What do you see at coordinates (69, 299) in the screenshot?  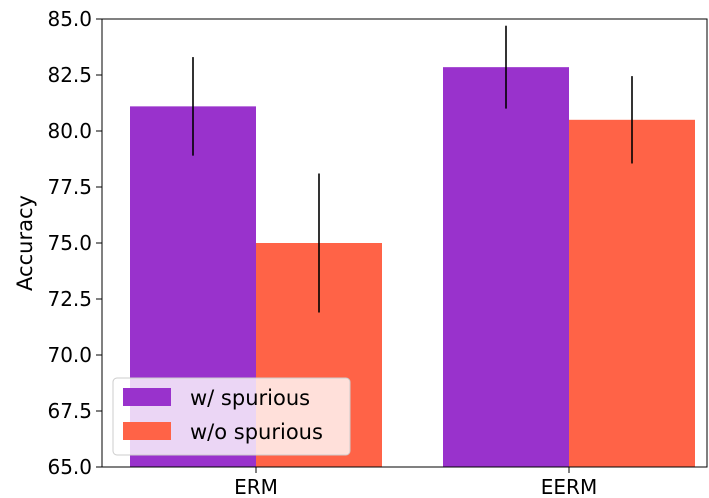 I see `y-tick-label: 72.5` at bounding box center [69, 299].